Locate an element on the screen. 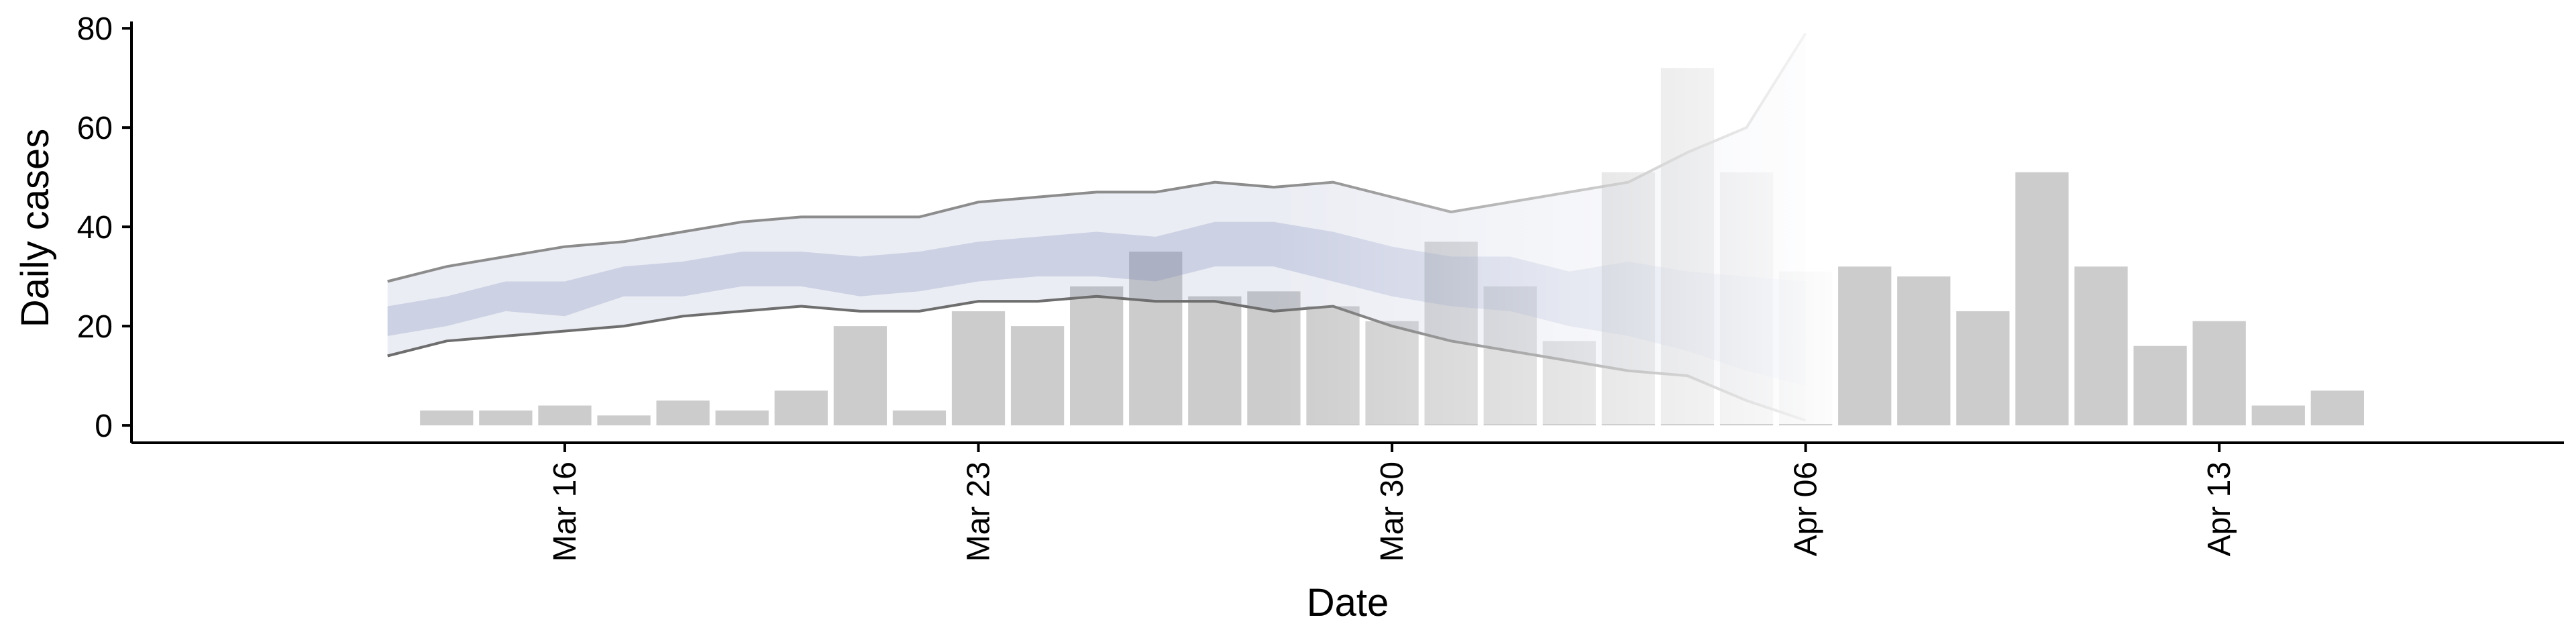  y-ticks: 0 20 40 60 80 is located at coordinates (104, 227).